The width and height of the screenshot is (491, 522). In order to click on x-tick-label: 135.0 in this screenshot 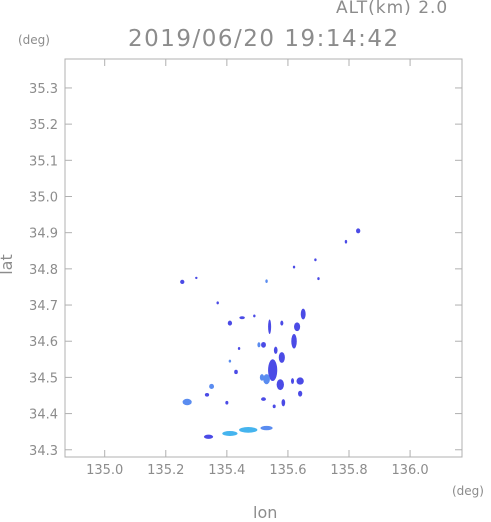, I will do `click(104, 470)`.